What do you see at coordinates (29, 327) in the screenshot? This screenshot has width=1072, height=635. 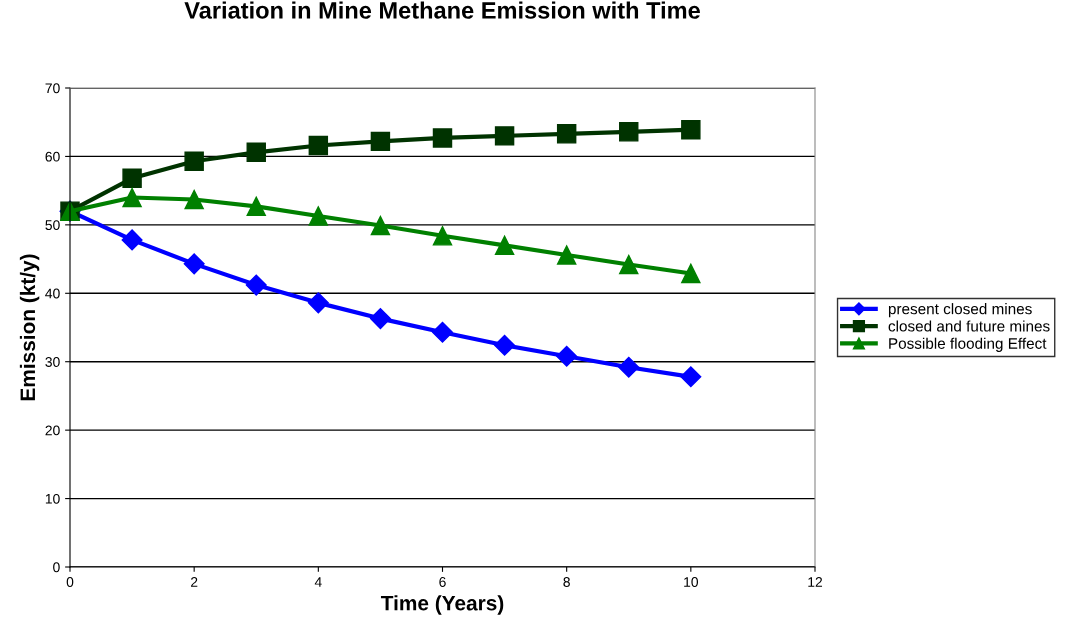 I see `y-axis-title: Emission (kt/y)` at bounding box center [29, 327].